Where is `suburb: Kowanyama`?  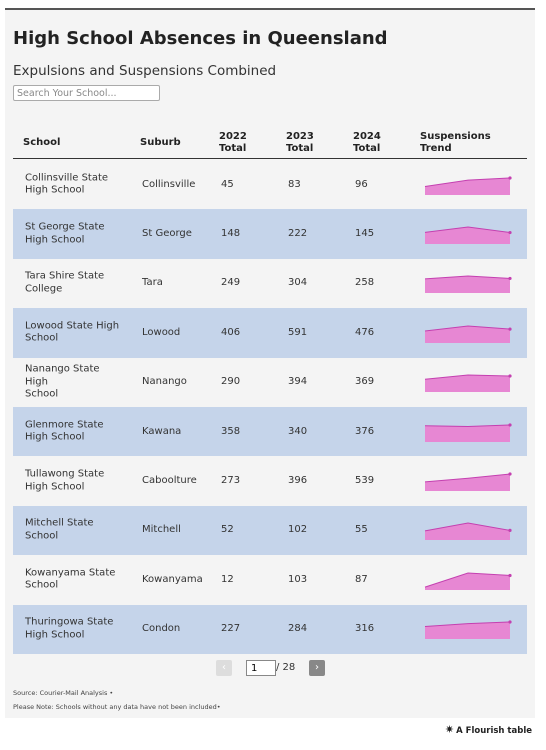 suburb: Kowanyama is located at coordinates (172, 579).